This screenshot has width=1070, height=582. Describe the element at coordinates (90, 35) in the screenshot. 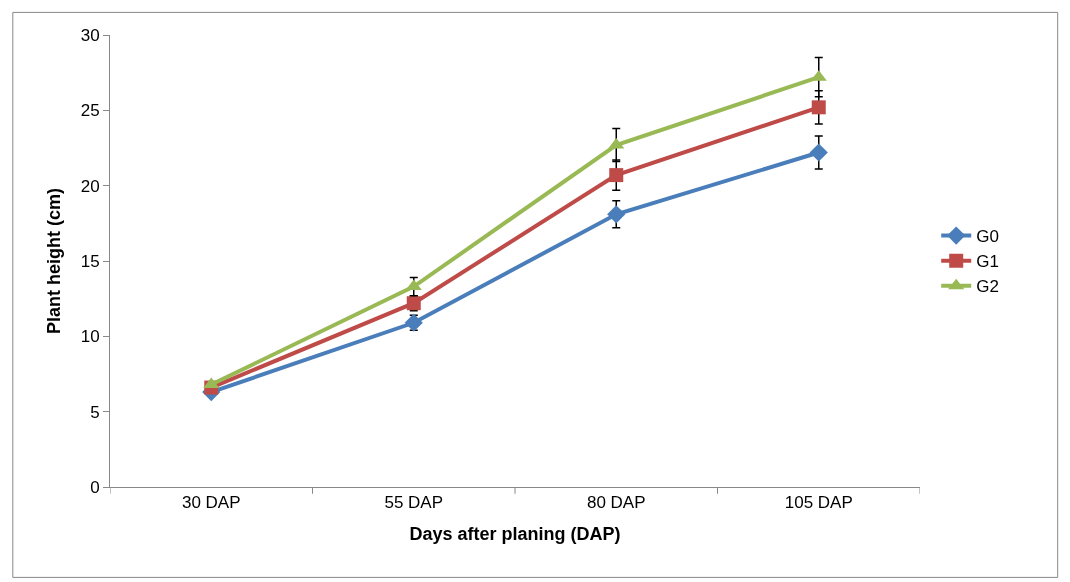

I see `y-tick-label: 30` at that location.